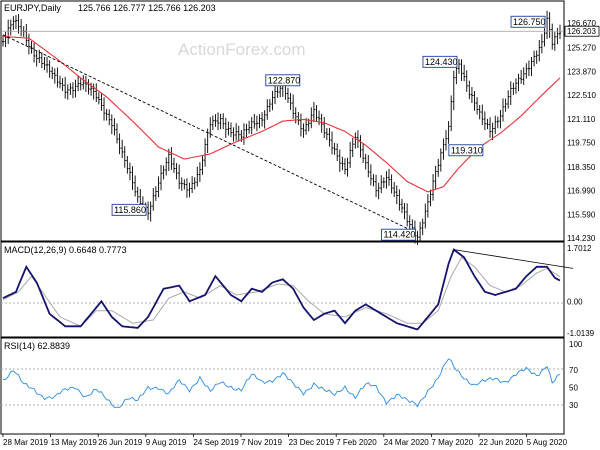  I want to click on rsi-title: RSI(14) 62.8839, so click(37, 346).